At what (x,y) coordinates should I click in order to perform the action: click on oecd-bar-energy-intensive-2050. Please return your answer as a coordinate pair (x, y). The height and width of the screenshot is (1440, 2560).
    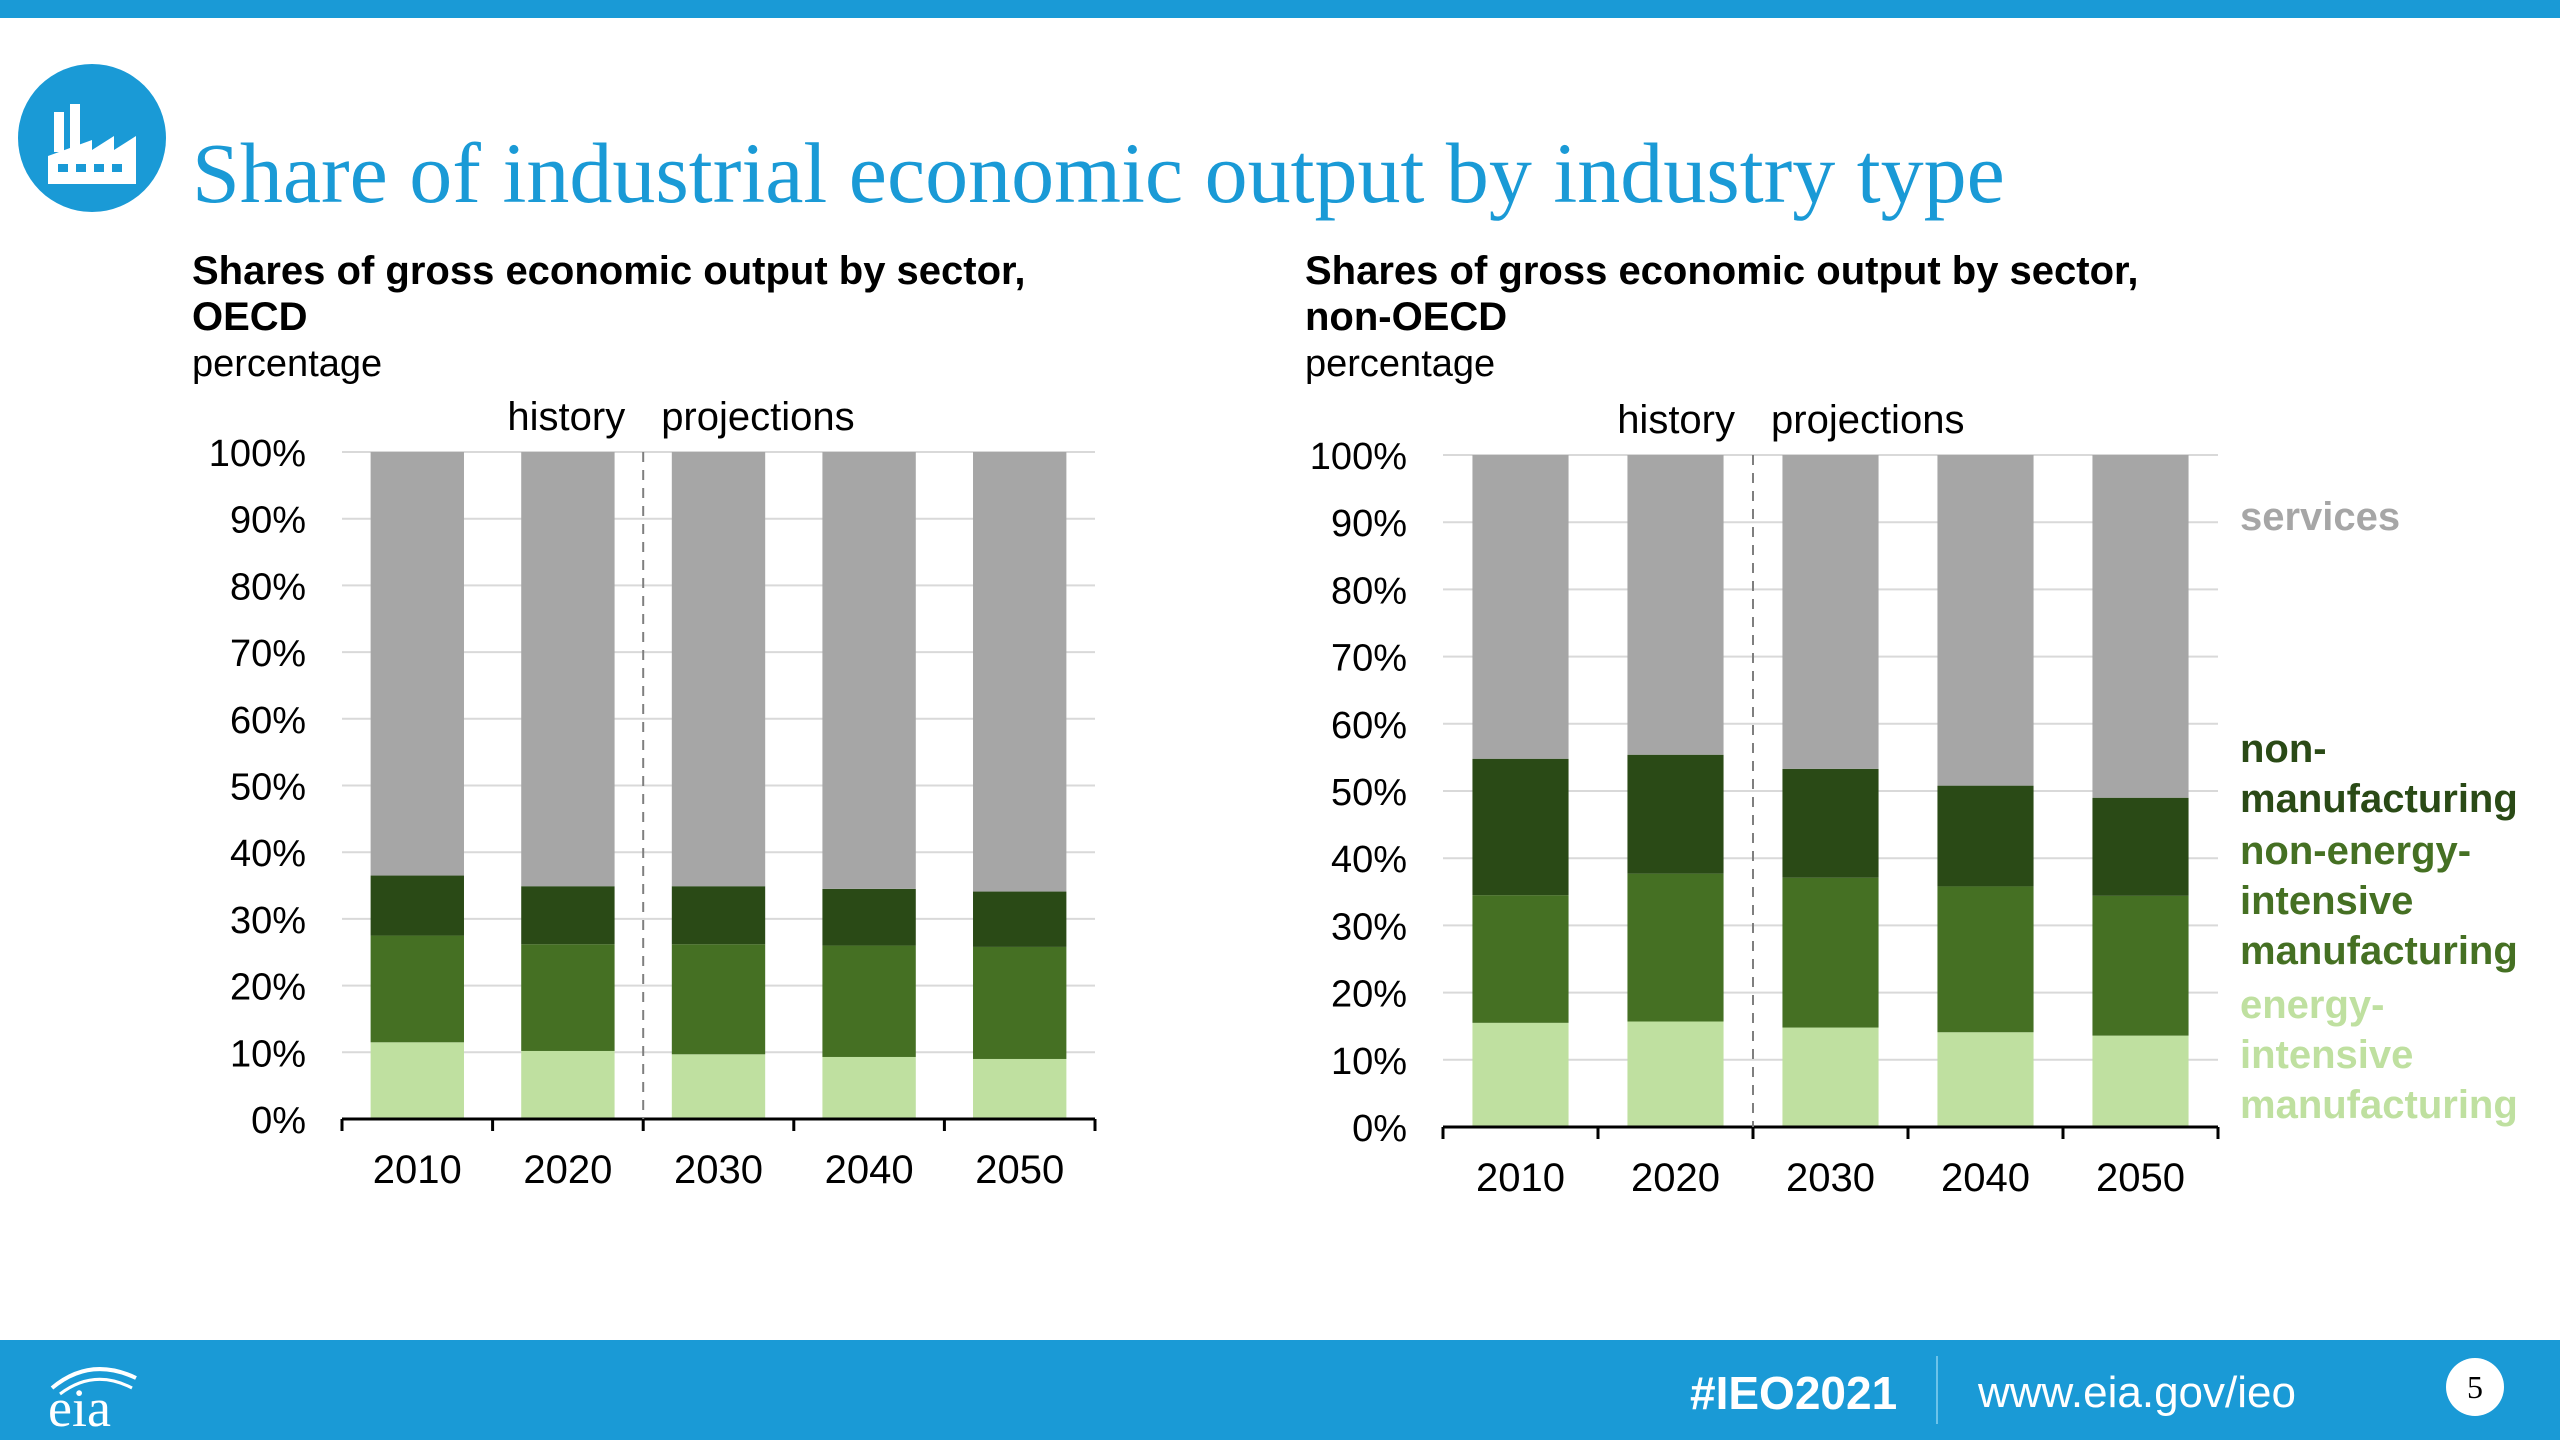
    Looking at the image, I should click on (1020, 1088).